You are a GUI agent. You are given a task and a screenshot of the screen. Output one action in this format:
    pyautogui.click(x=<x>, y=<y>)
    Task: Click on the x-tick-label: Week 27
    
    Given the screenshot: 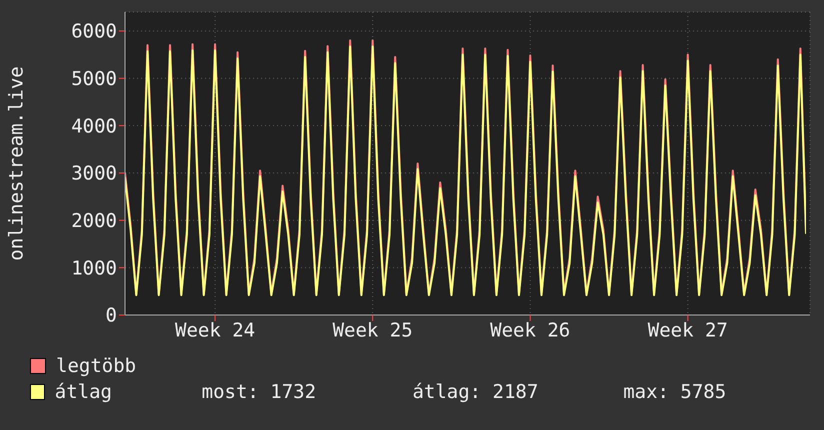 What is the action you would take?
    pyautogui.click(x=688, y=330)
    